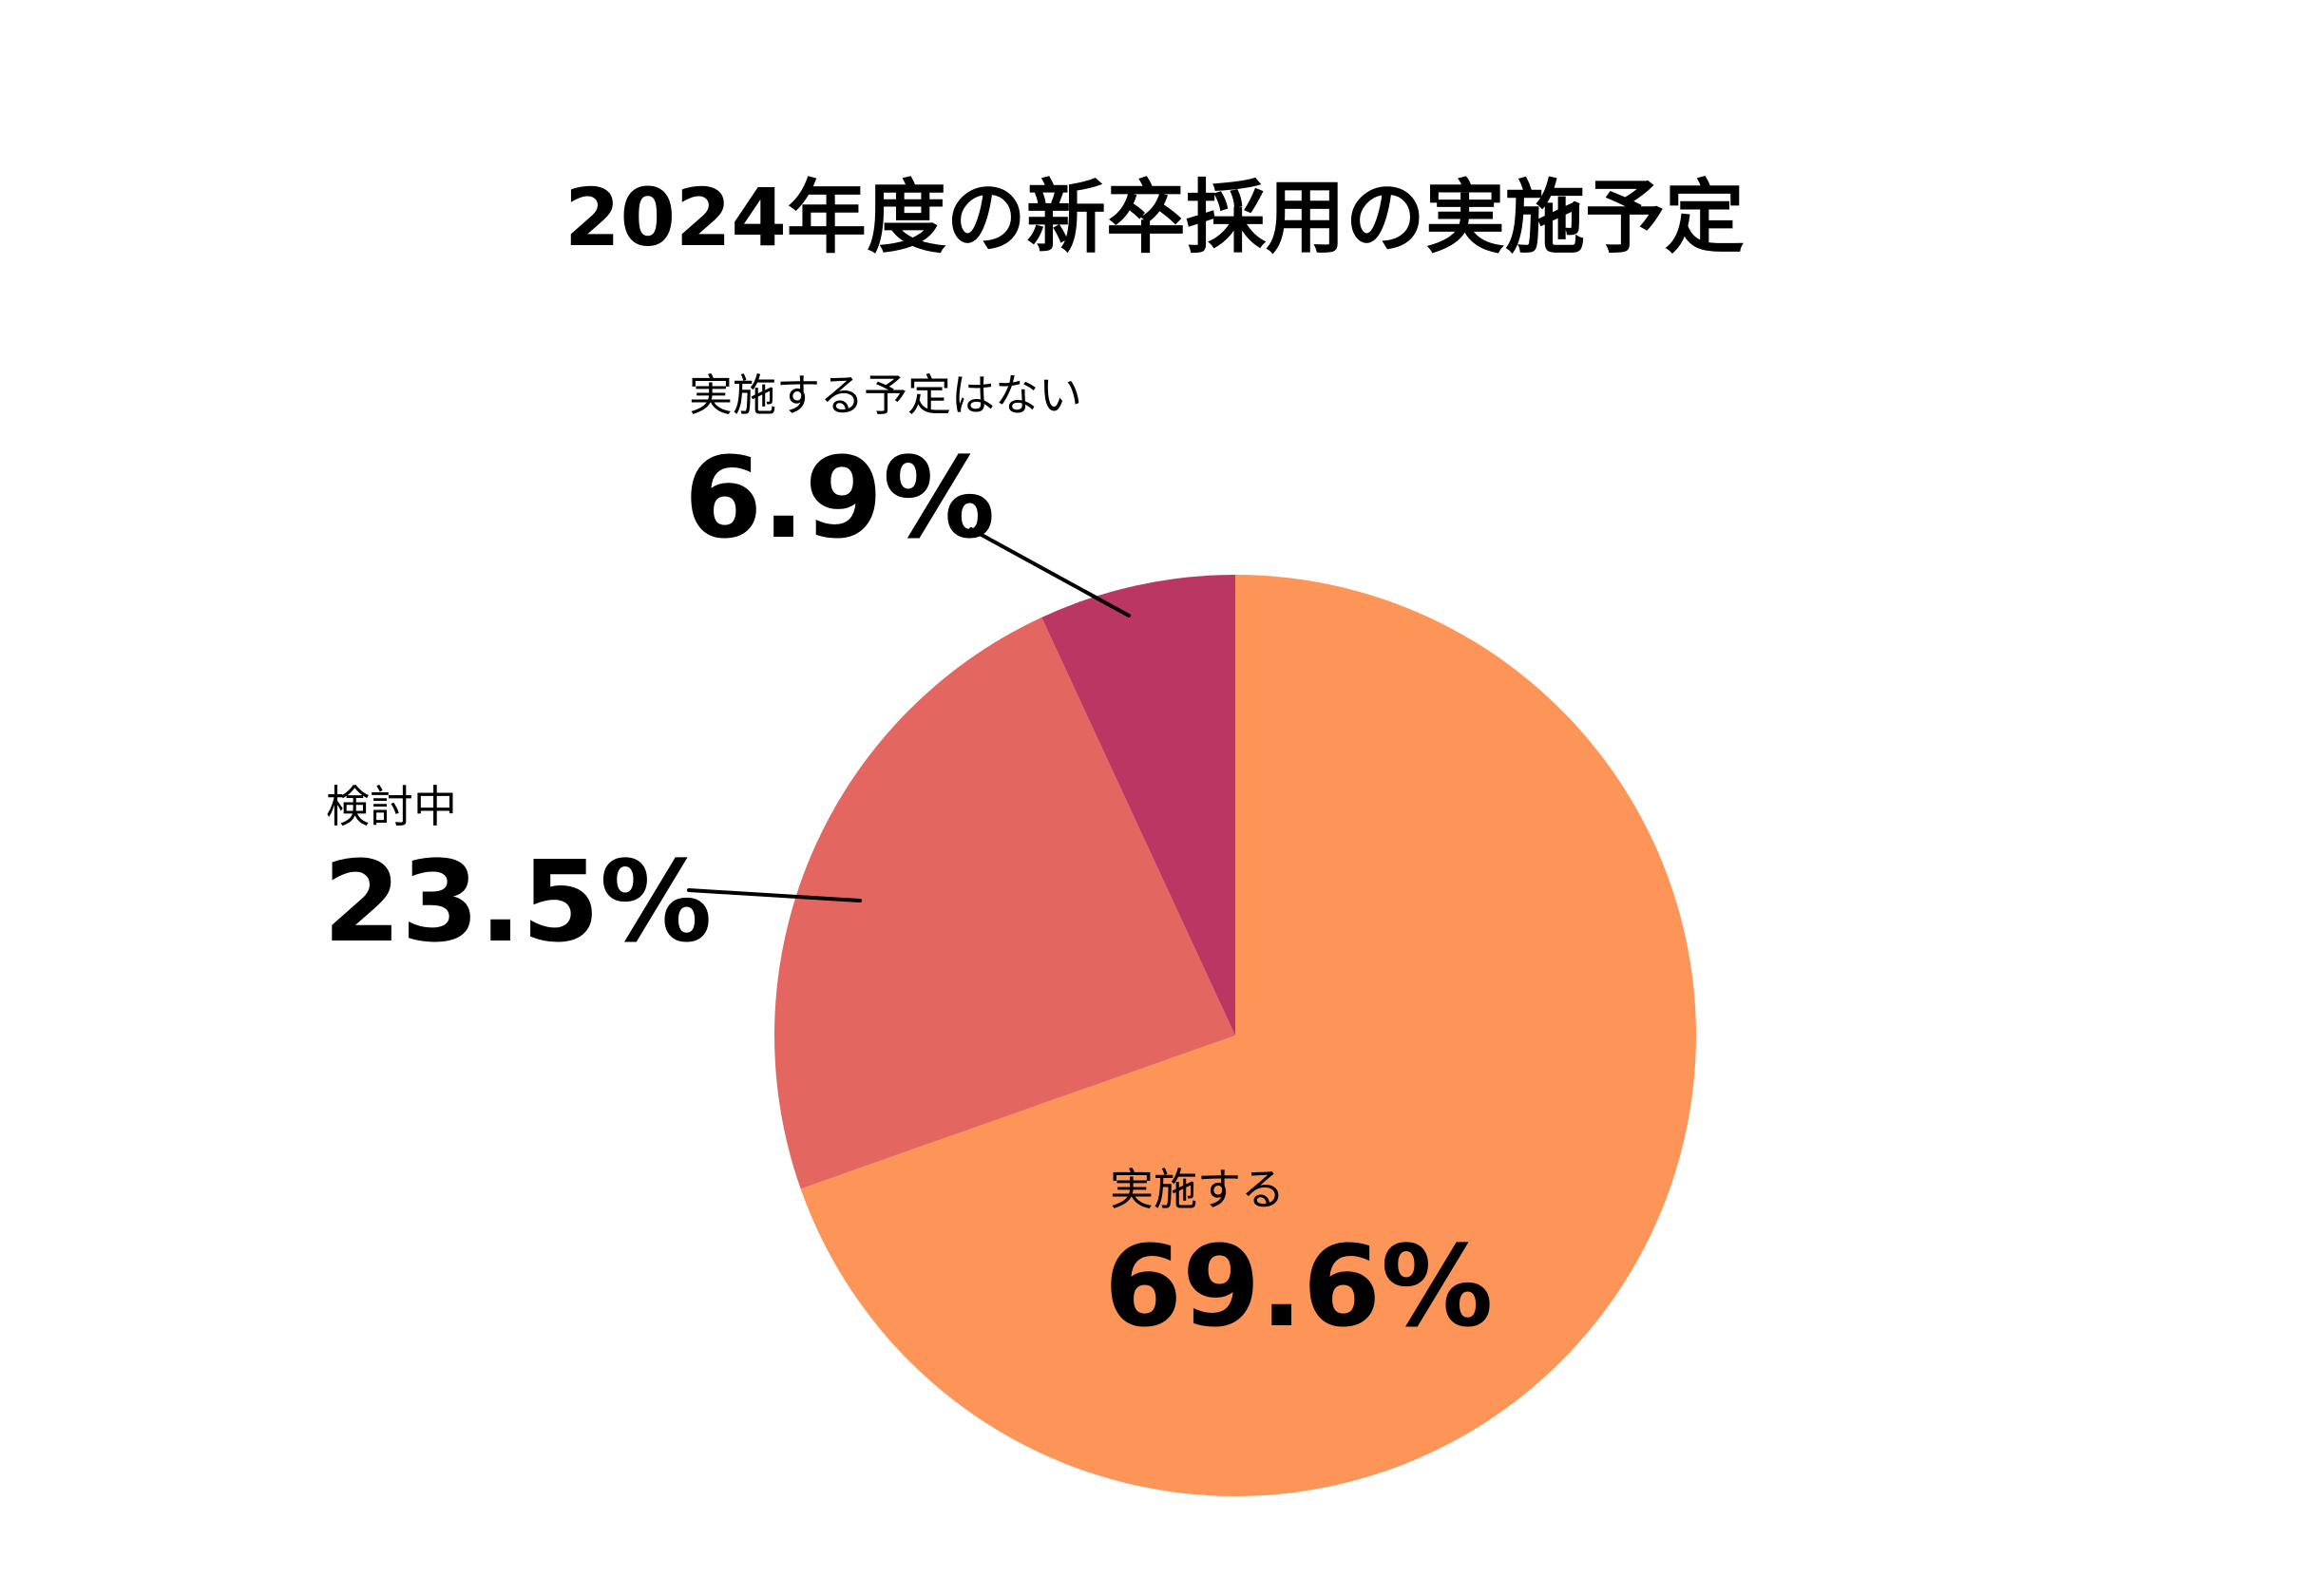 This screenshot has height=1596, width=2309. What do you see at coordinates (1197, 1189) in the screenshot?
I see `slice-label: 実施する` at bounding box center [1197, 1189].